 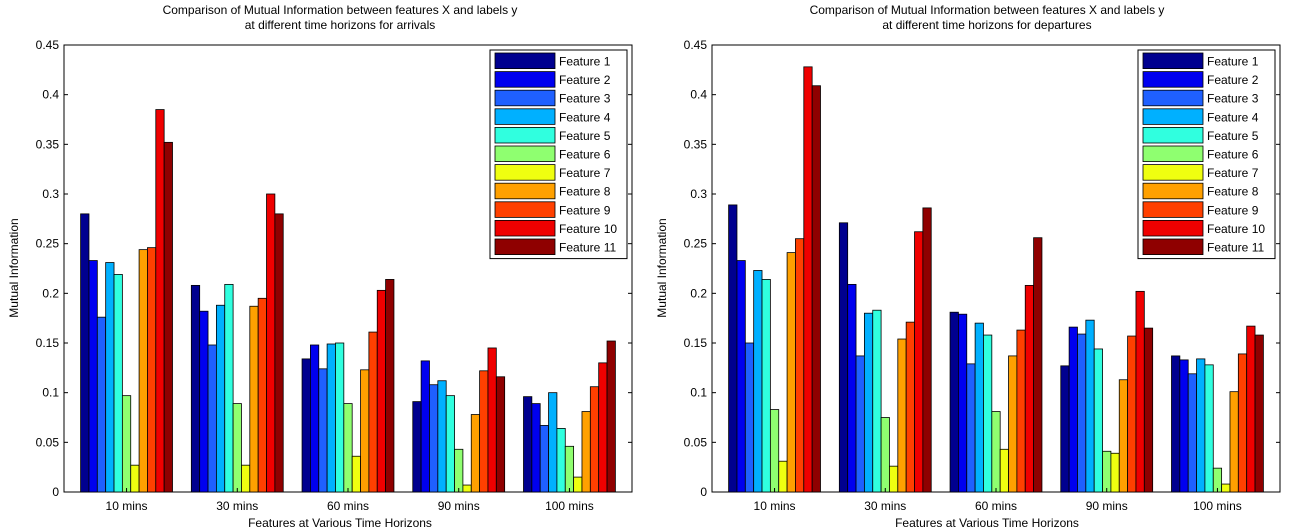 I want to click on y-tick-label: 0.2, so click(x=50, y=293).